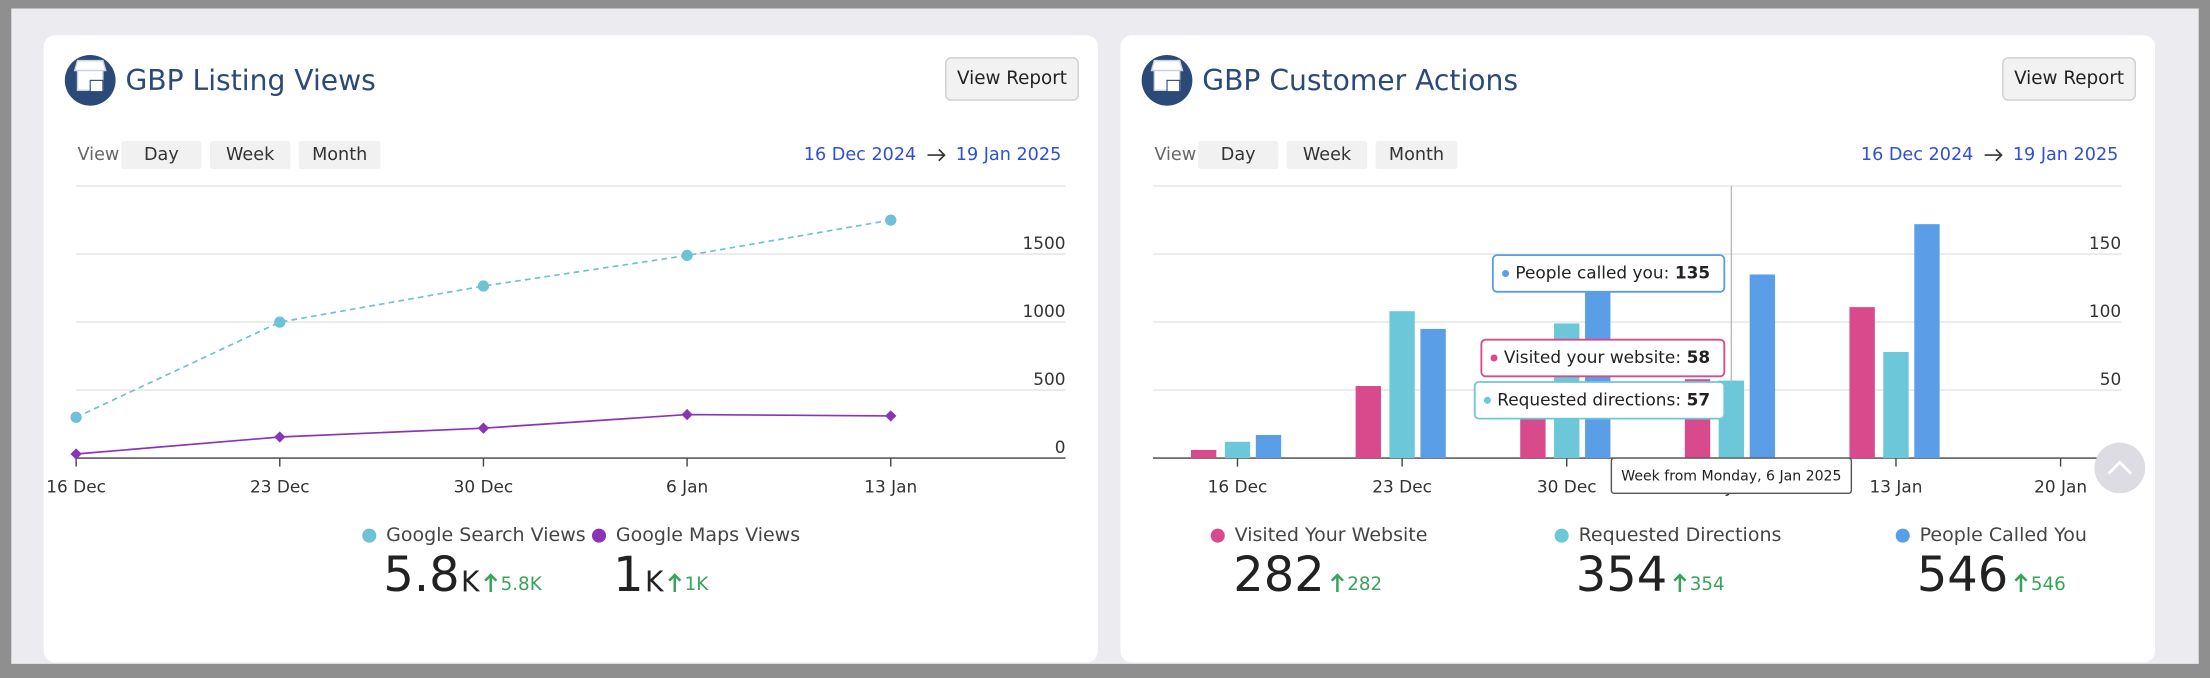 This screenshot has width=2210, height=678. Describe the element at coordinates (1331, 535) in the screenshot. I see `legend-label: Visited Your Website` at that location.